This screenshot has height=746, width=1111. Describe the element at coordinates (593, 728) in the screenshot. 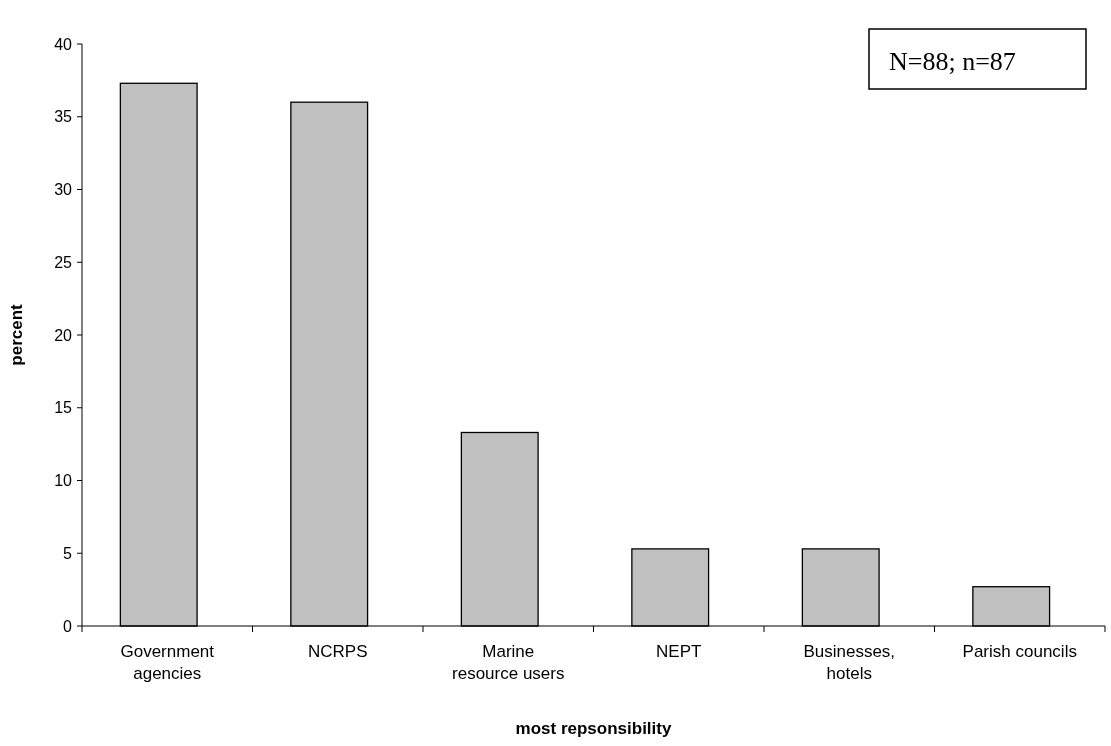

I see `x-axis-title: most repsonsibility` at that location.